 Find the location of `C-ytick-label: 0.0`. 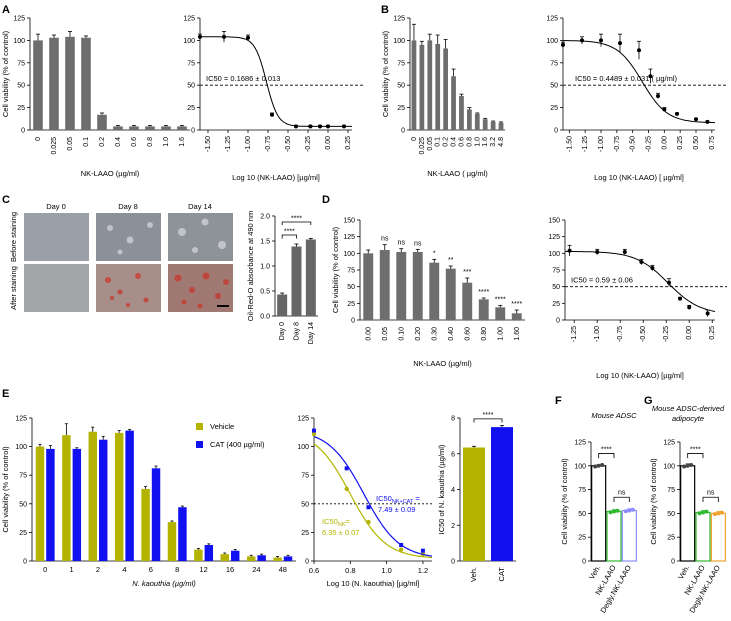

C-ytick-label: 0.0 is located at coordinates (265, 317).